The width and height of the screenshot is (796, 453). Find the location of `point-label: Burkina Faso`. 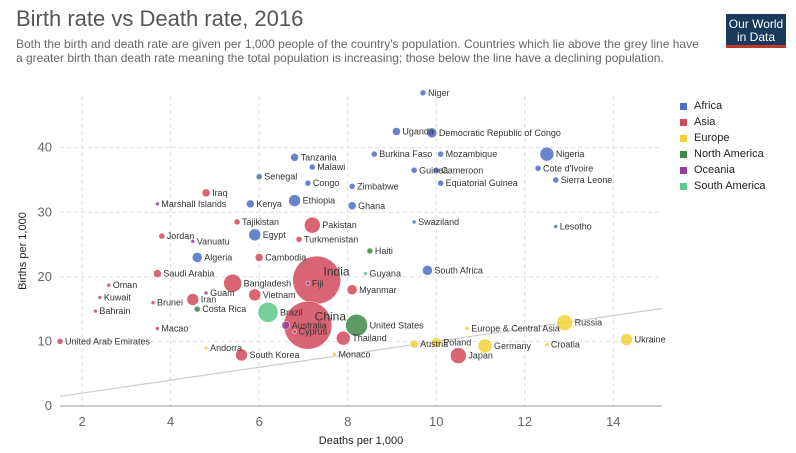

point-label: Burkina Faso is located at coordinates (405, 154).